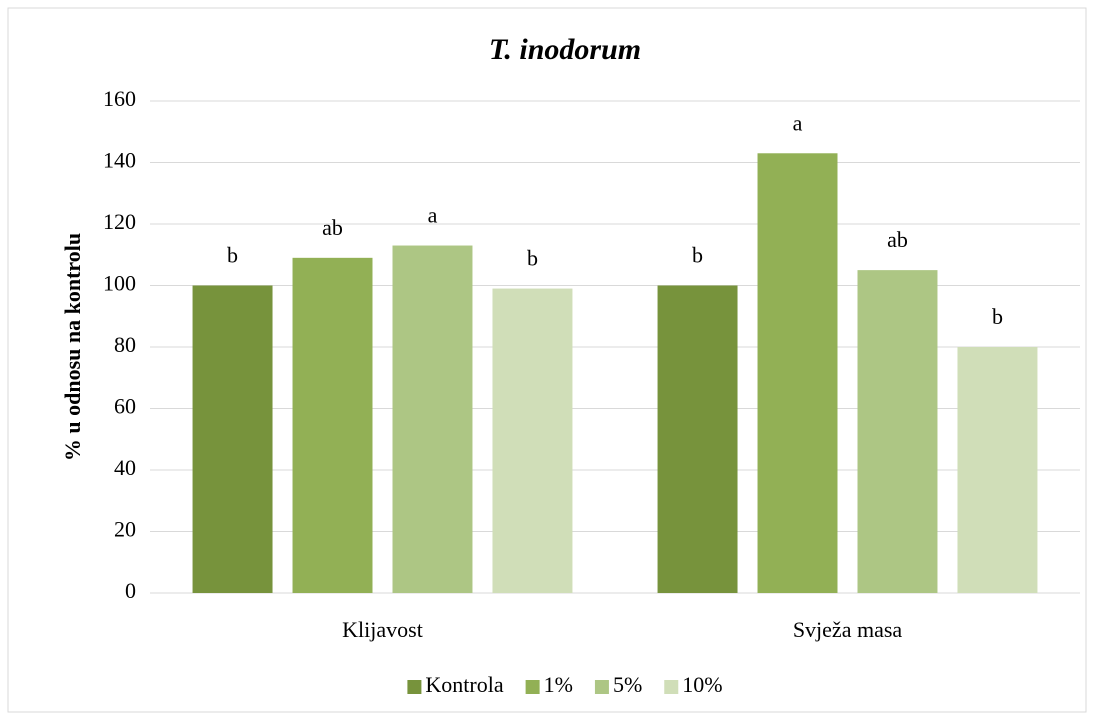 The image size is (1094, 720). What do you see at coordinates (382, 629) in the screenshot?
I see `x-tick-label: Klijavost` at bounding box center [382, 629].